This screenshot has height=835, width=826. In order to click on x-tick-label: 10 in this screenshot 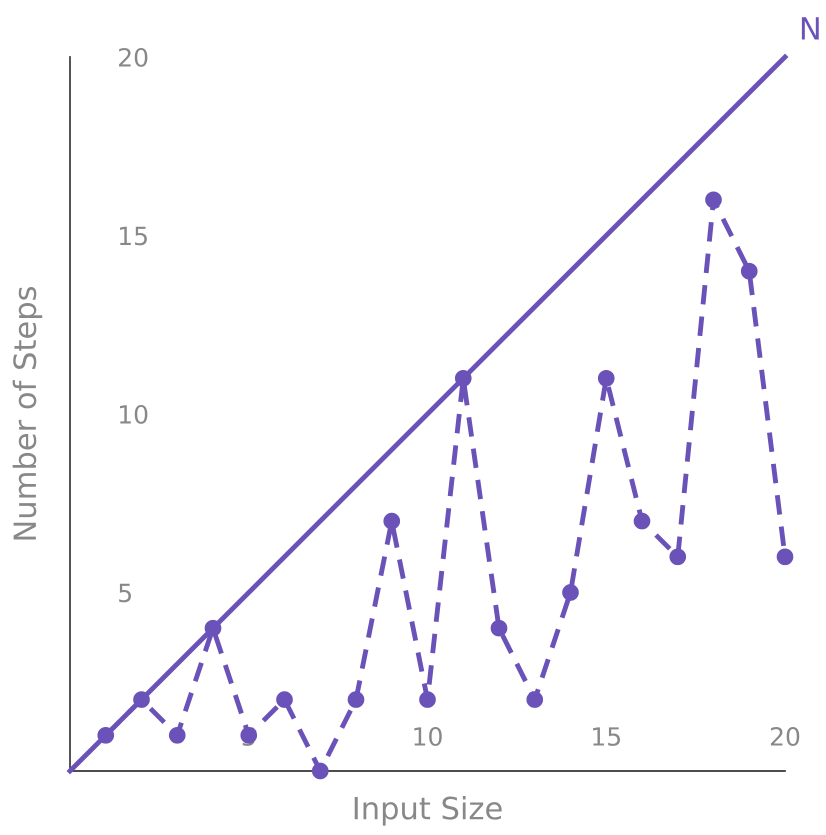, I will do `click(428, 736)`.